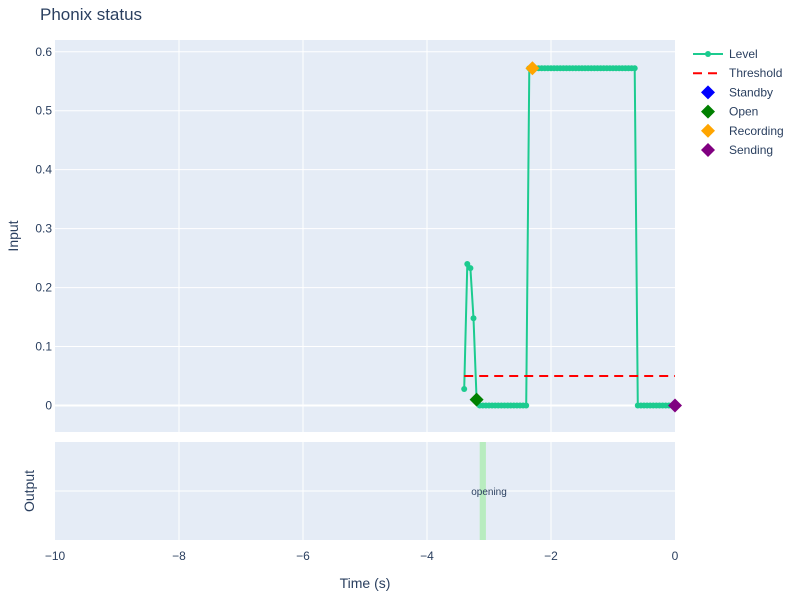  Describe the element at coordinates (551, 556) in the screenshot. I see `x-tick-label: −2` at that location.